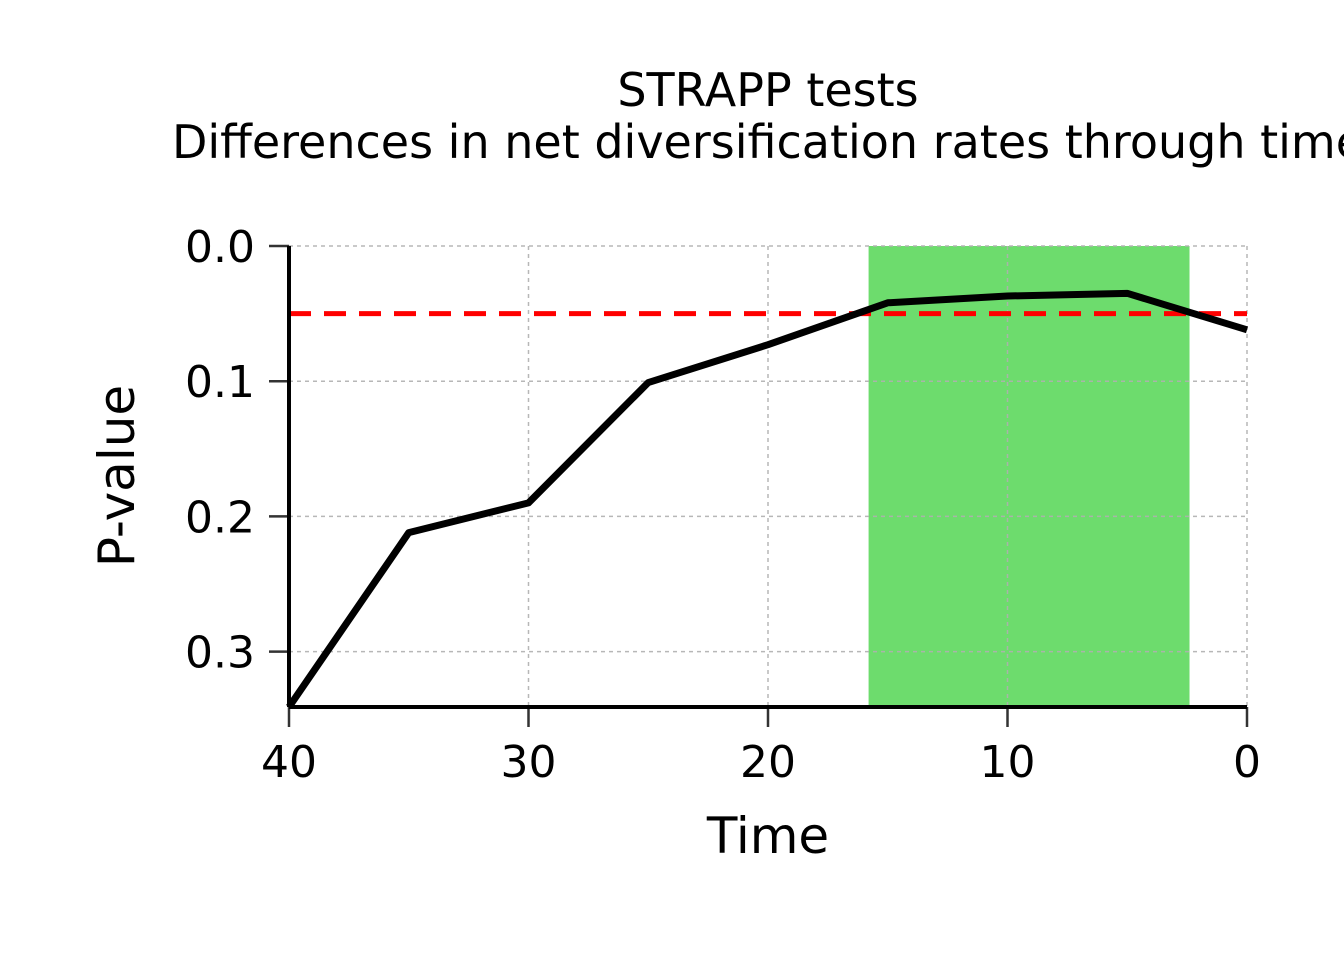 The image size is (1344, 960). I want to click on y-tick-label: 0.1, so click(220, 382).